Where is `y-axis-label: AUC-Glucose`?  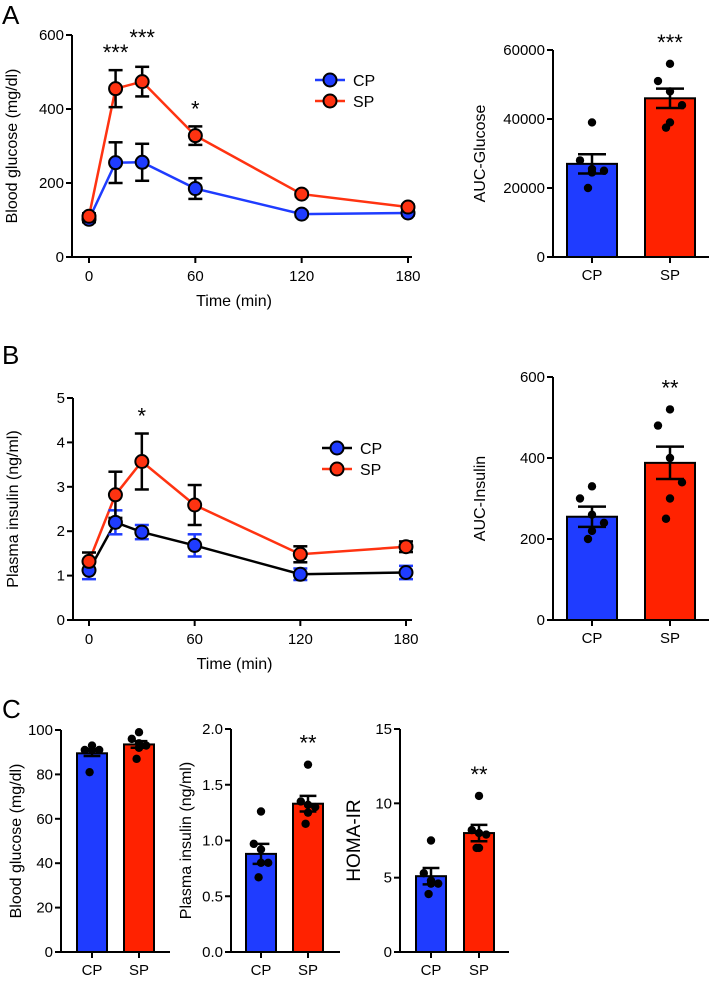 y-axis-label: AUC-Glucose is located at coordinates (480, 154).